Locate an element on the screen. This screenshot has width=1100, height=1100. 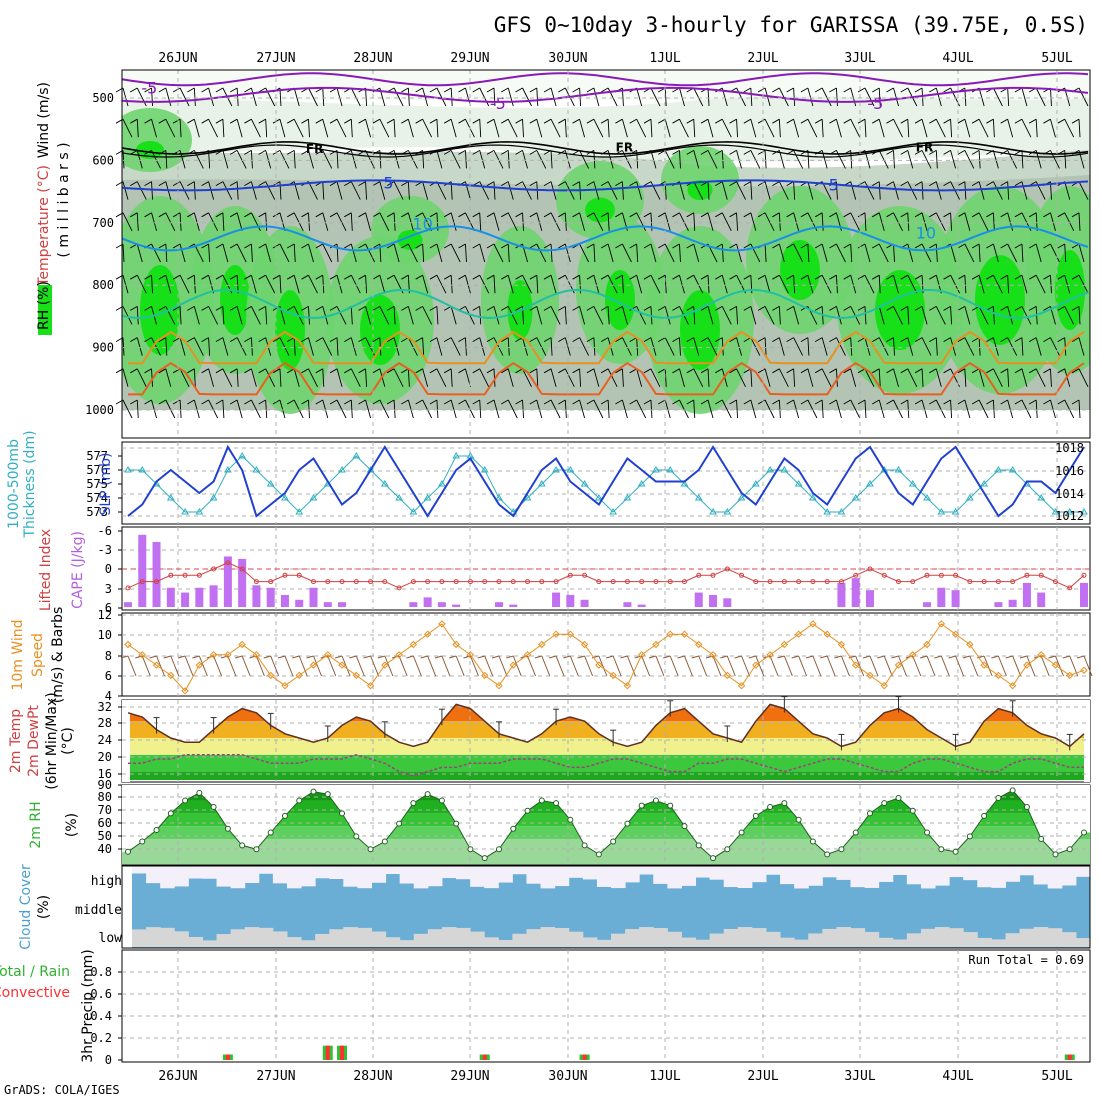
precip-conv-bar is located at coordinates (227, 1057).